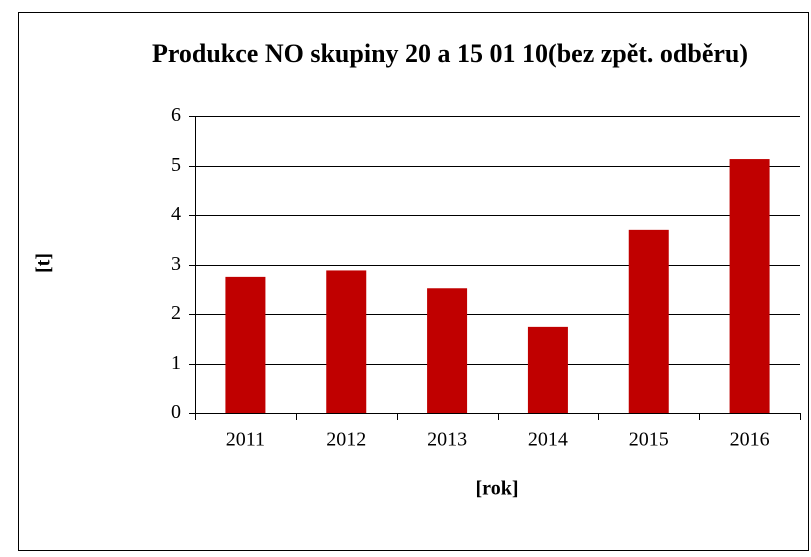 The height and width of the screenshot is (557, 811). I want to click on y-axis-label: [t], so click(44, 263).